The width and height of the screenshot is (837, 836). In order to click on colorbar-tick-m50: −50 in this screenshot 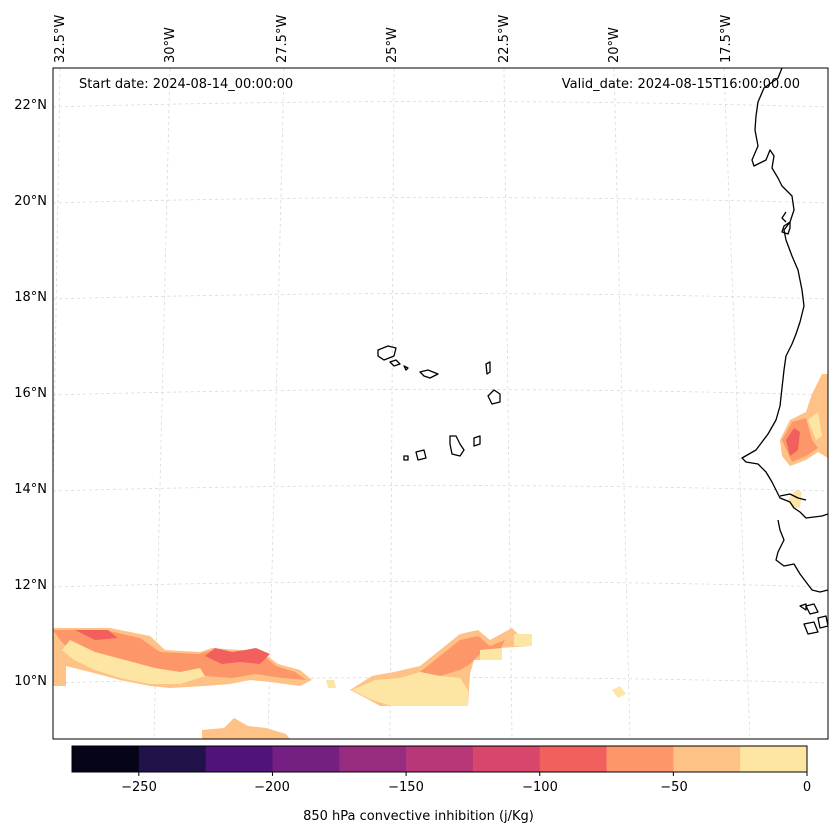, I will do `click(674, 787)`.